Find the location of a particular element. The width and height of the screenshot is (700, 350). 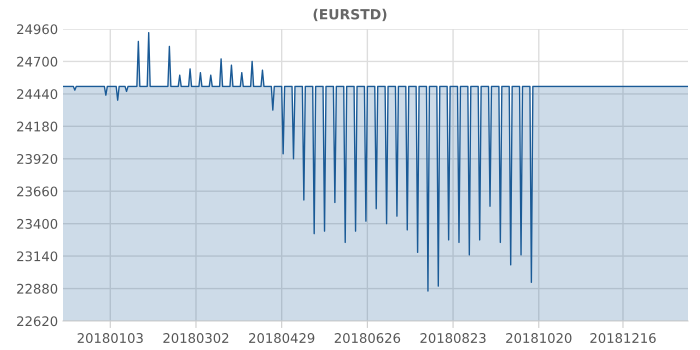

x-tick-label: 20180823 is located at coordinates (453, 338).